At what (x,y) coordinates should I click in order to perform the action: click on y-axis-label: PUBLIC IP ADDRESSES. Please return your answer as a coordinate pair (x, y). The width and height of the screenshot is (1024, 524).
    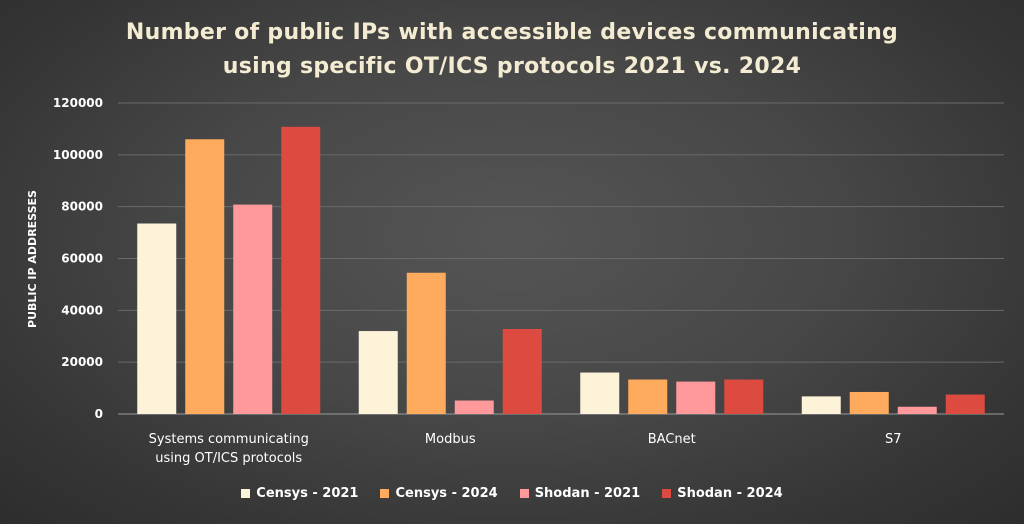
    Looking at the image, I should click on (32, 259).